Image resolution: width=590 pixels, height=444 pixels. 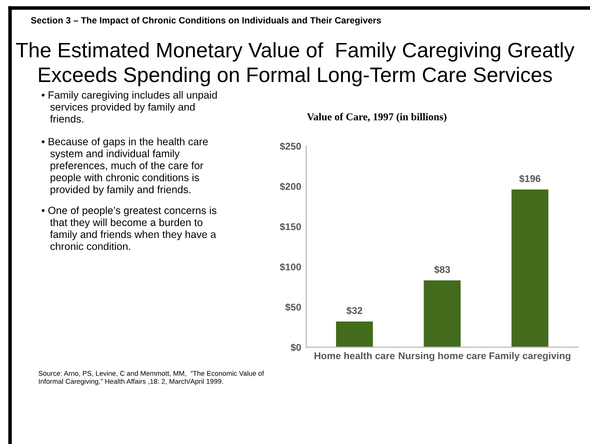 I want to click on x-tick-label: Family caregiving, so click(x=530, y=357).